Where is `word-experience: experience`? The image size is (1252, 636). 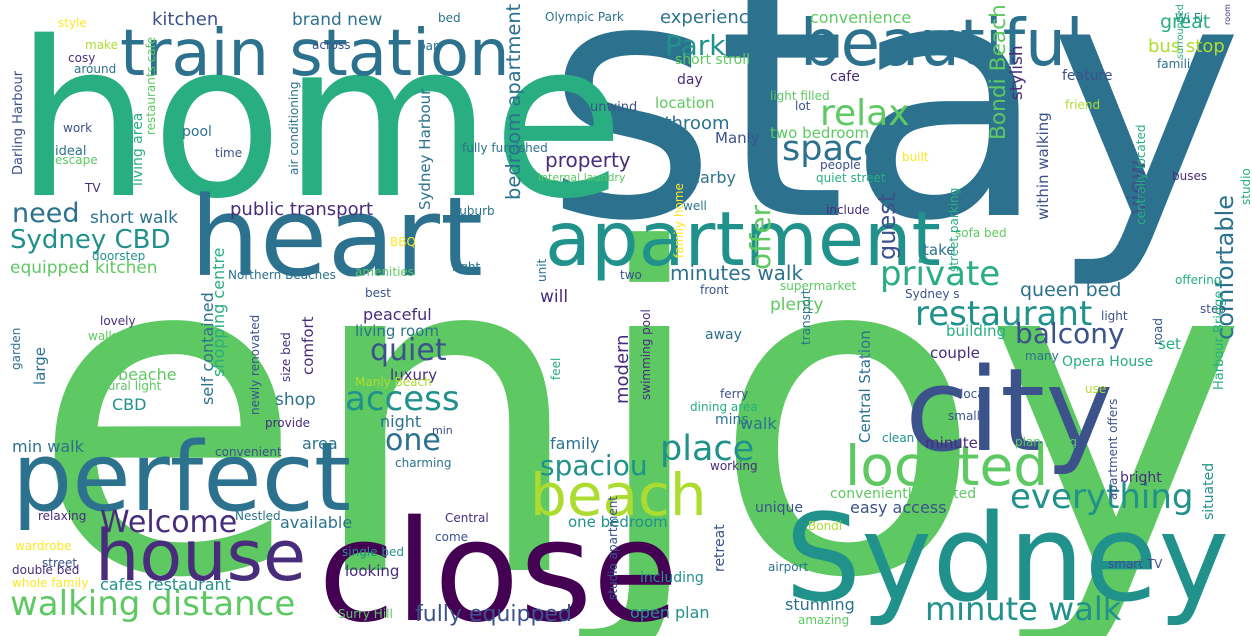
word-experience: experience is located at coordinates (710, 17).